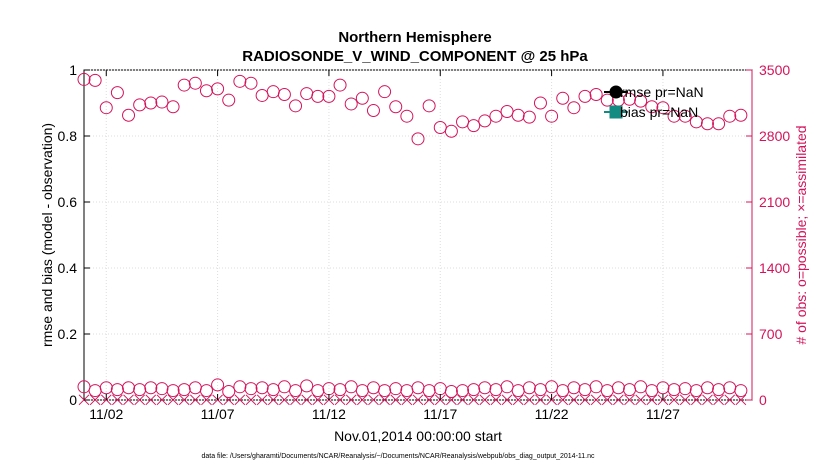  What do you see at coordinates (774, 202) in the screenshot?
I see `y-right-tick-label: 2100` at bounding box center [774, 202].